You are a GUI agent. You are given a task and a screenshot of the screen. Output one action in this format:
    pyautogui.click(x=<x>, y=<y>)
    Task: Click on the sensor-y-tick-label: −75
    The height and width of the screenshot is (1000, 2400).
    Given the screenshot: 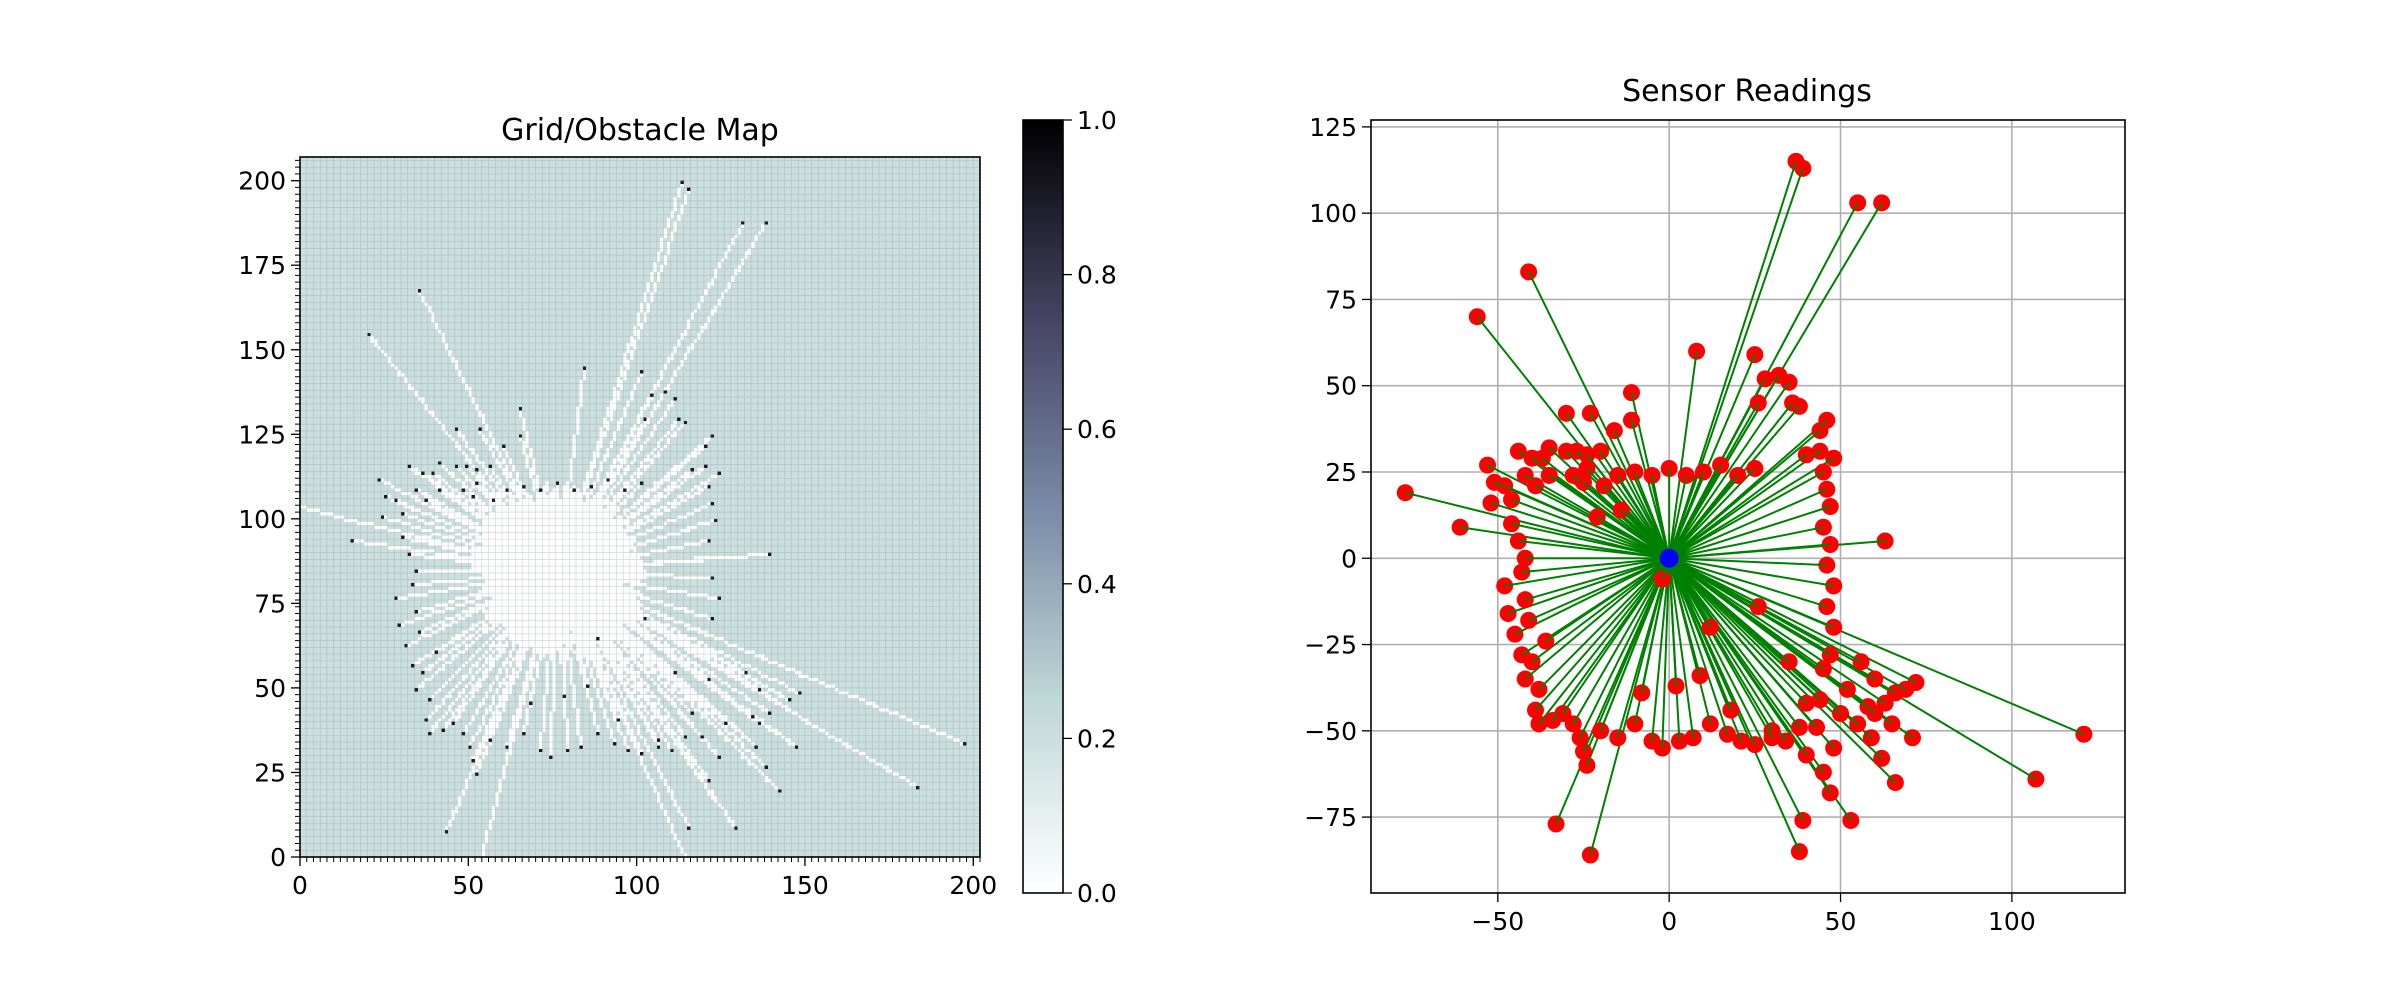 What is the action you would take?
    pyautogui.click(x=1330, y=817)
    